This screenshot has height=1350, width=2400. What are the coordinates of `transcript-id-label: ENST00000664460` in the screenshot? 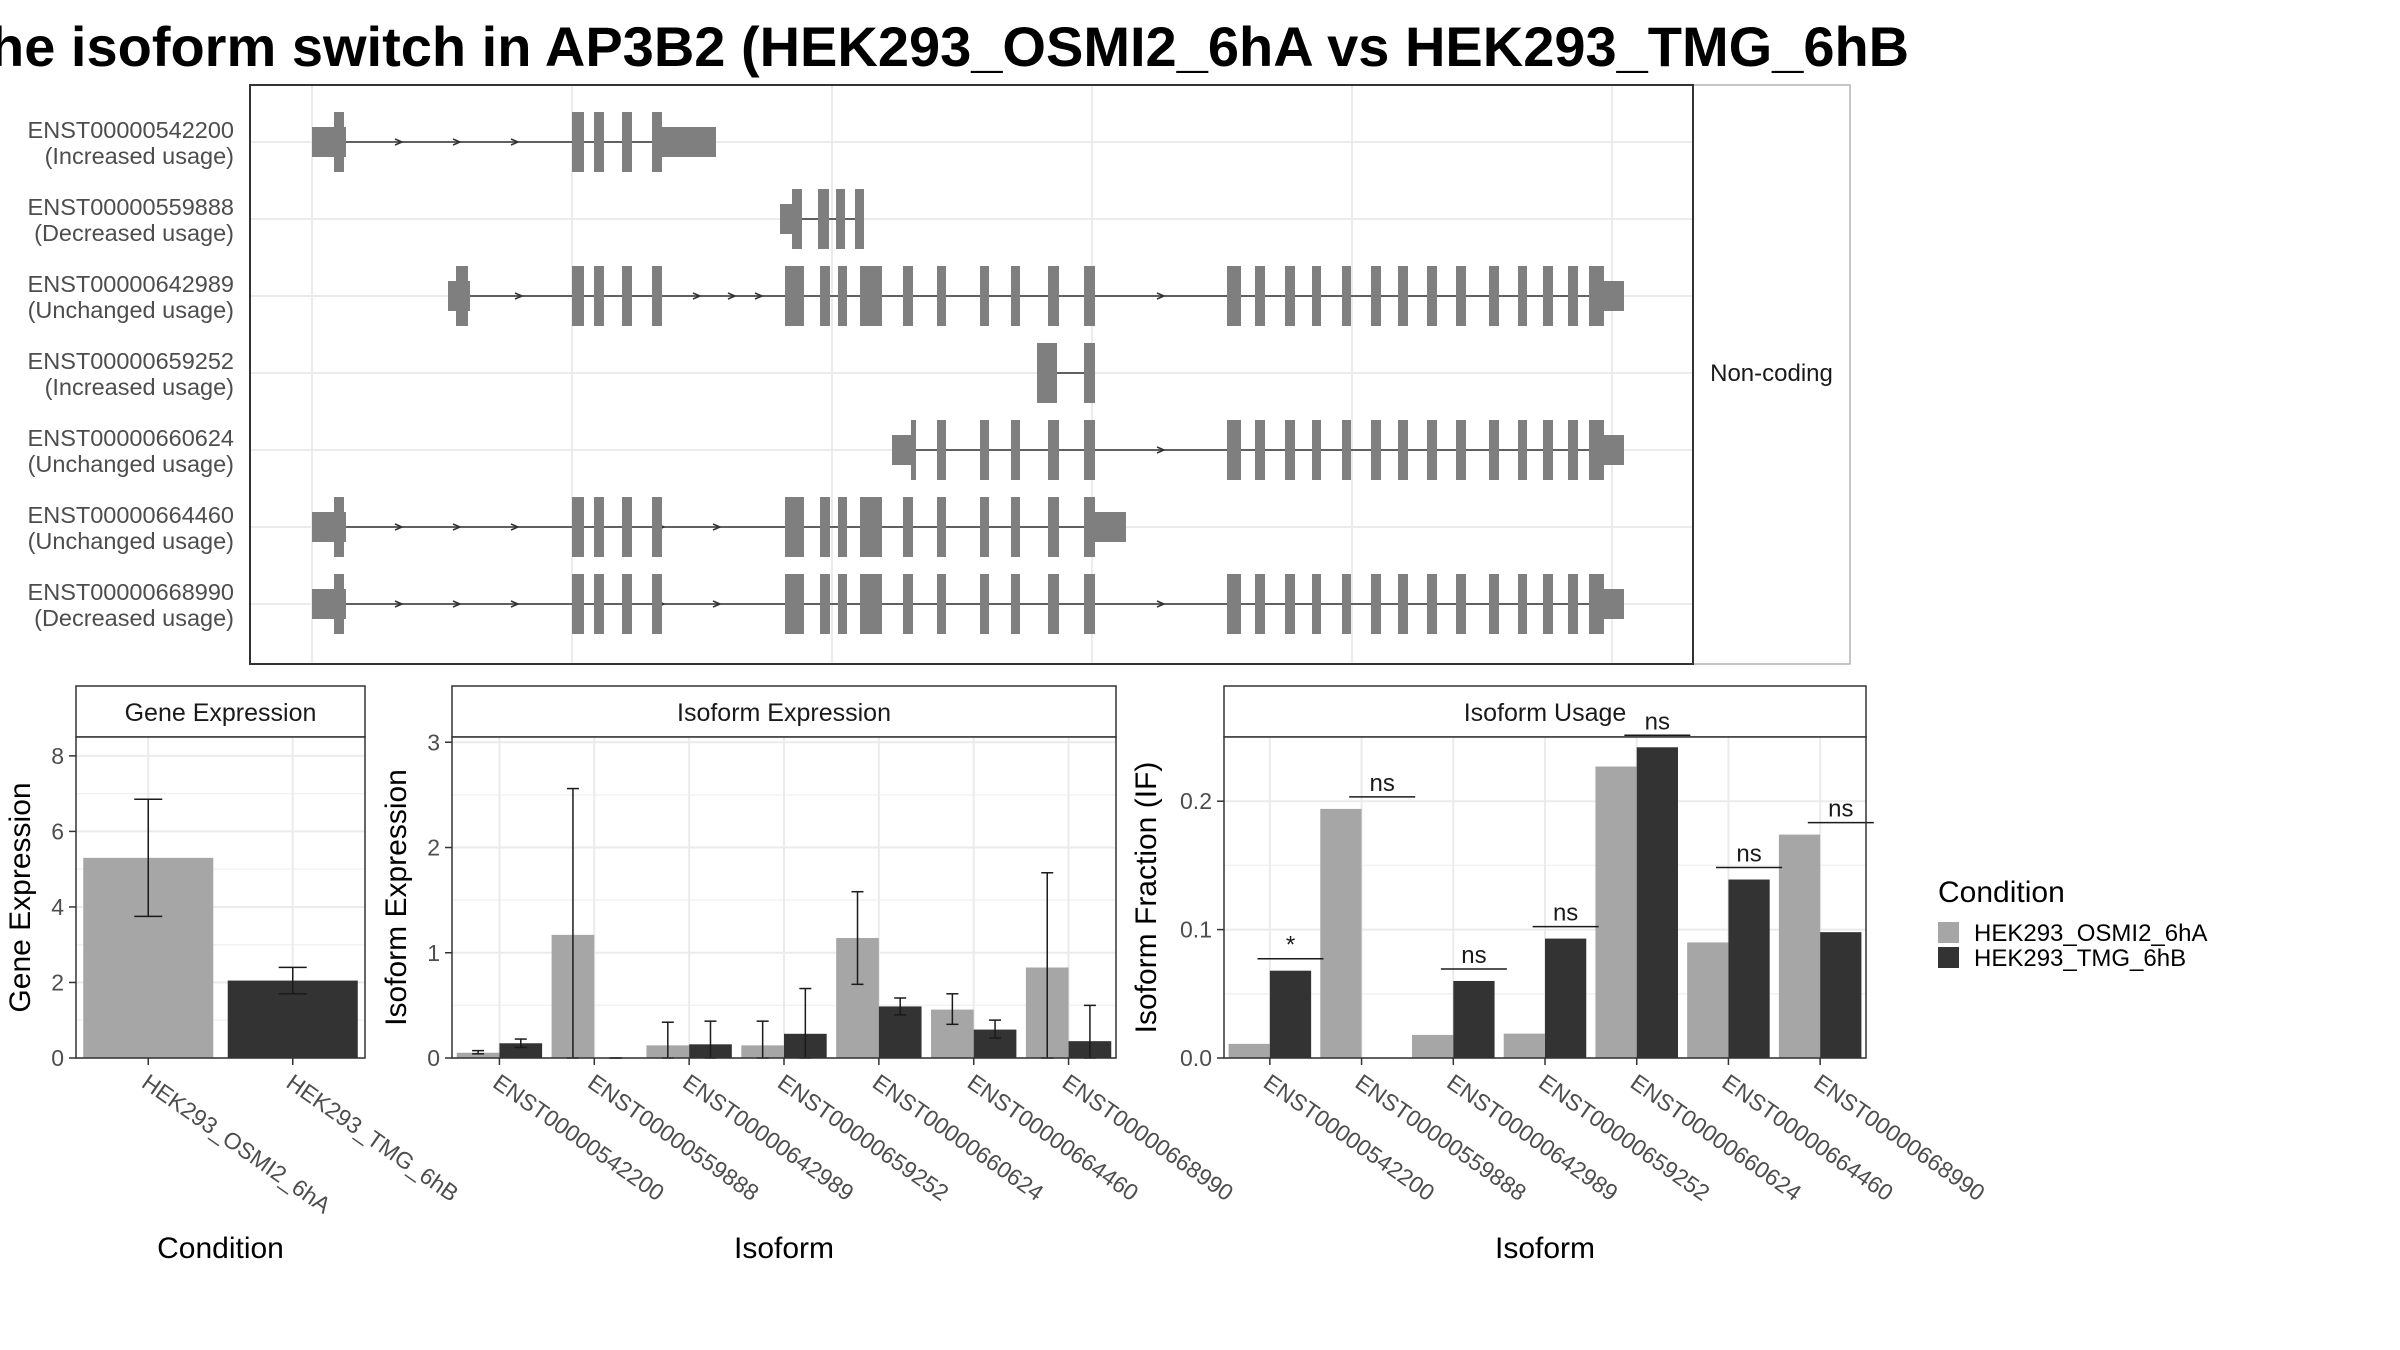 It's located at (131, 515).